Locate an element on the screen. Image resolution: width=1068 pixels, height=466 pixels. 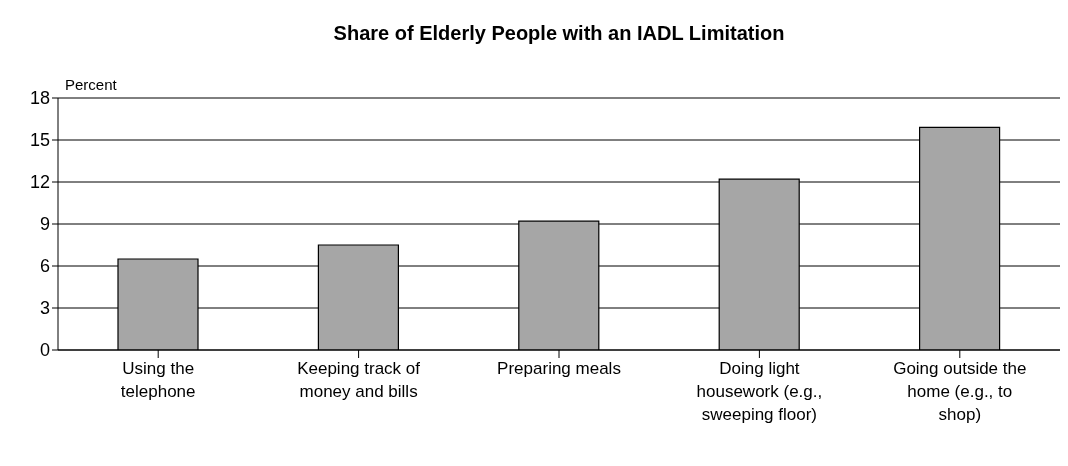
chart-title: Share of Elderly People with an IADL Limitation is located at coordinates (559, 33).